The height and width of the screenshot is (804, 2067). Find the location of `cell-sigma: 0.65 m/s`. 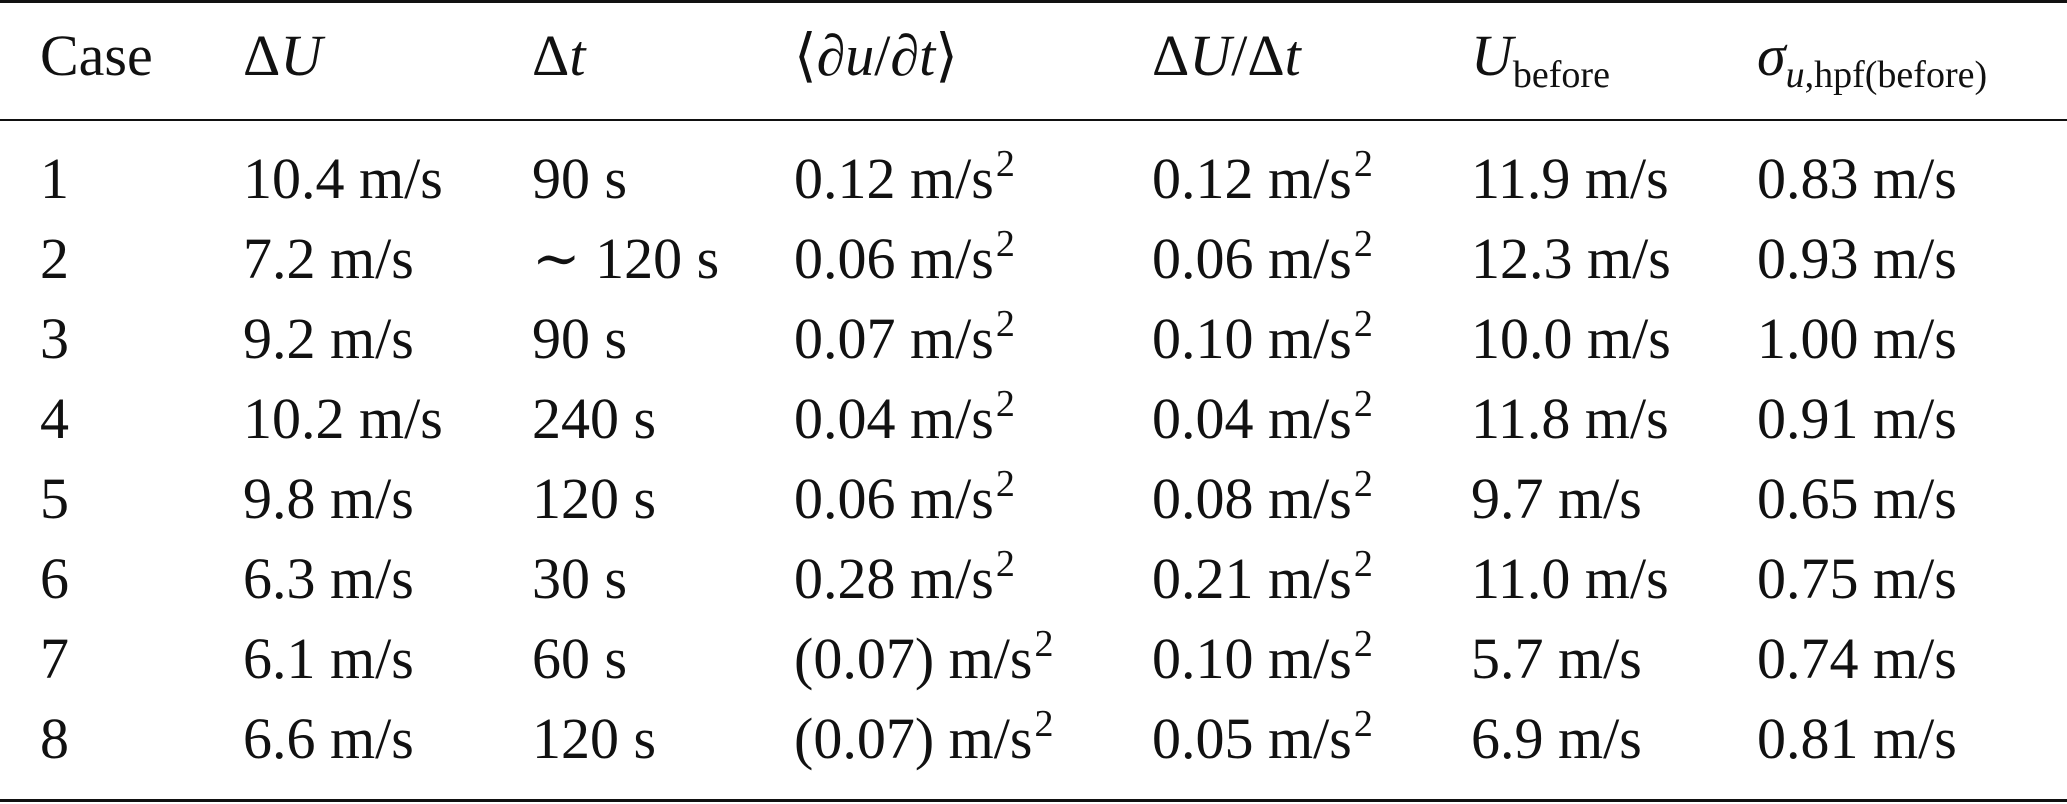

cell-sigma: 0.65 m/s is located at coordinates (1857, 498).